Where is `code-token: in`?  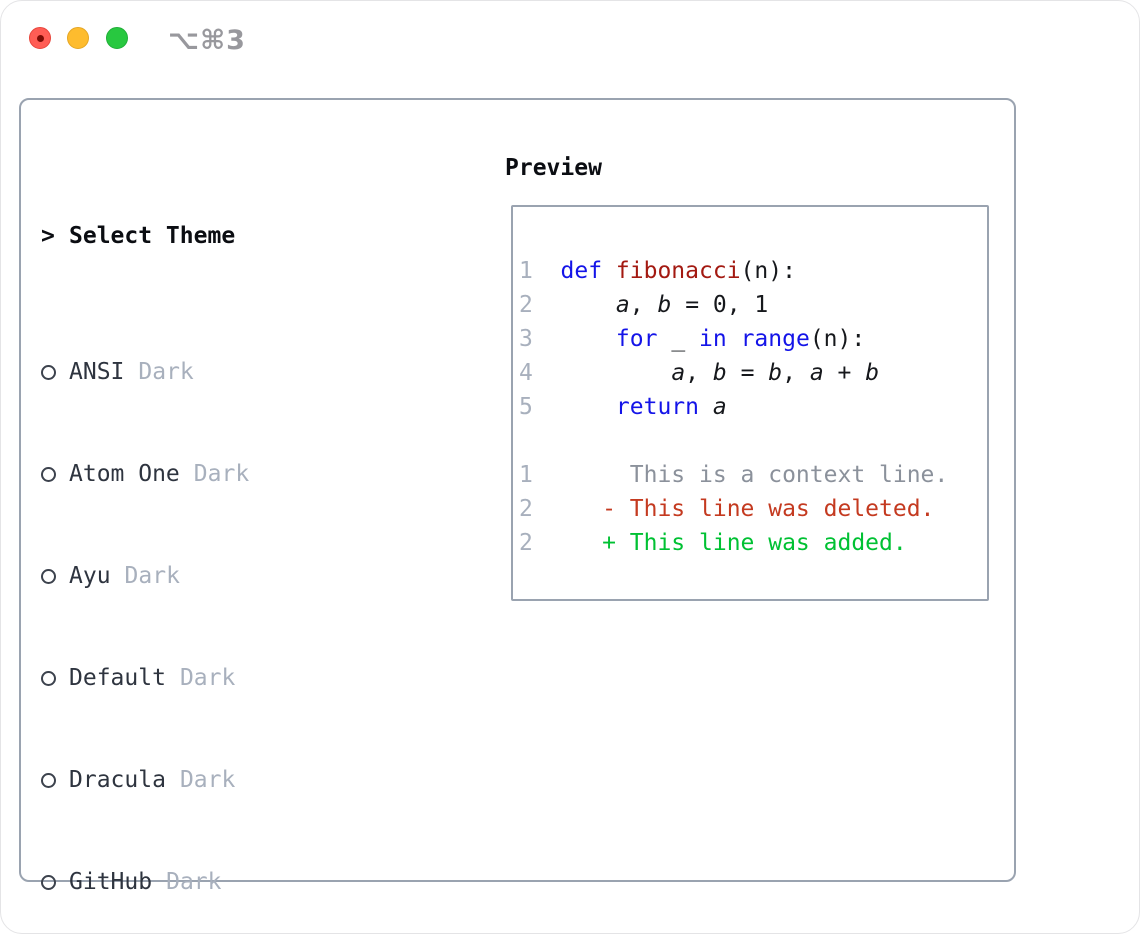
code-token: in is located at coordinates (713, 339).